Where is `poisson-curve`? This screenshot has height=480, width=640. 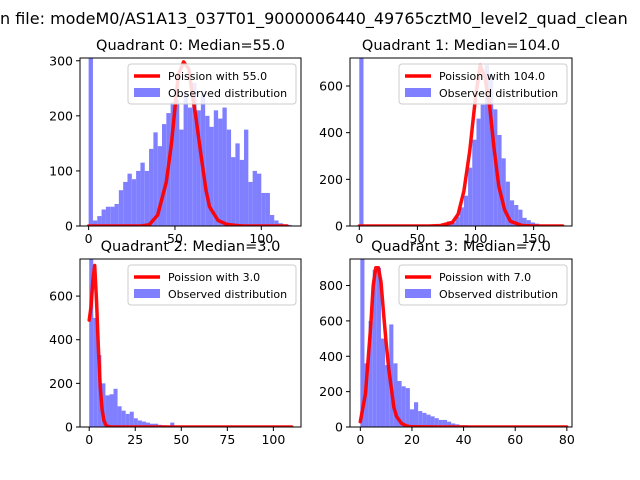 poisson-curve is located at coordinates (190, 345).